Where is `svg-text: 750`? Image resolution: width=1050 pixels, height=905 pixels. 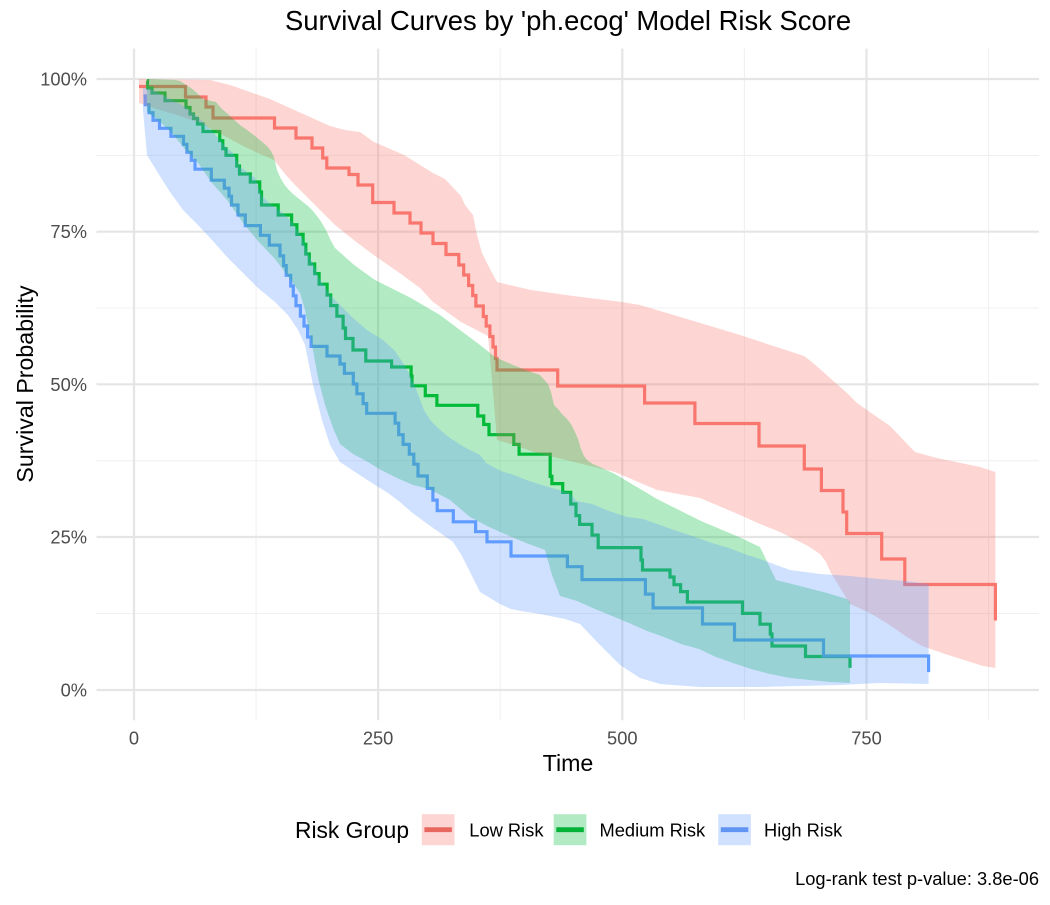 svg-text: 750 is located at coordinates (866, 738).